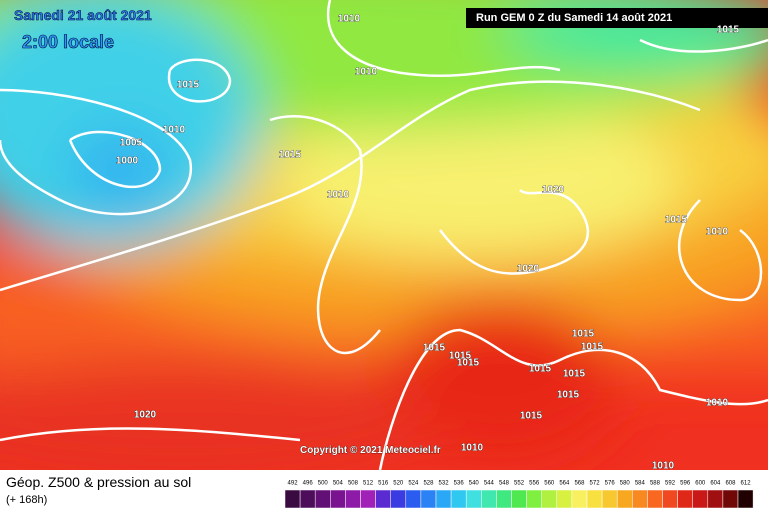 The height and width of the screenshot is (512, 768). Describe the element at coordinates (564, 484) in the screenshot. I see `scale-label: 564` at that location.